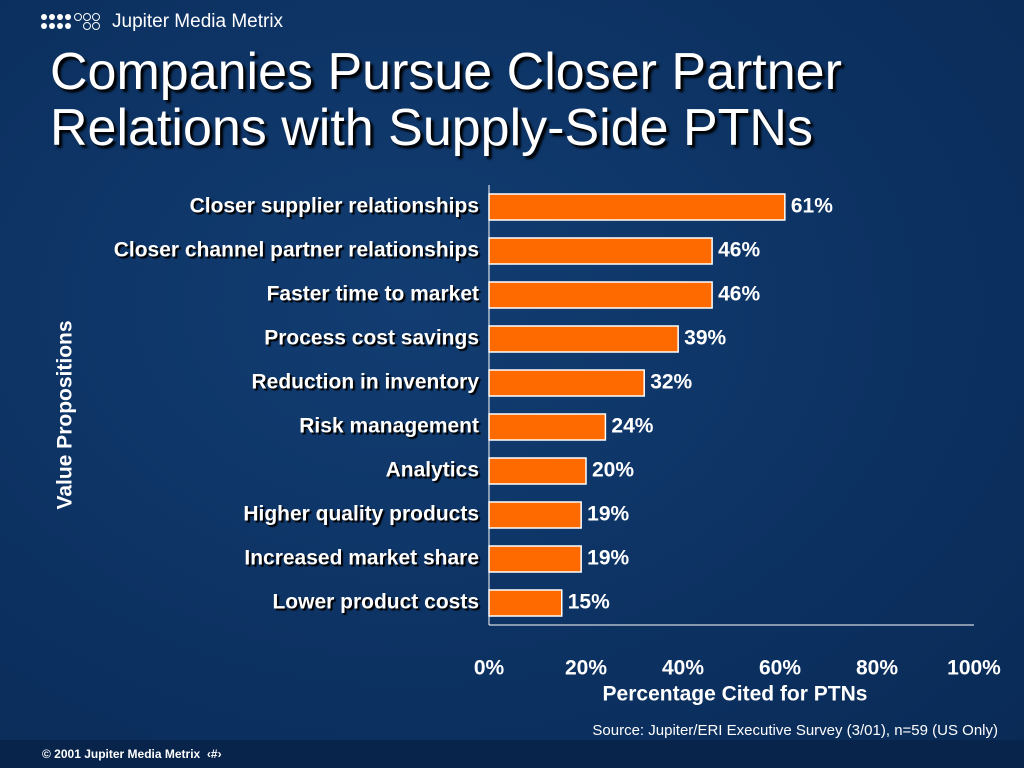 This screenshot has height=768, width=1024. What do you see at coordinates (586, 668) in the screenshot?
I see `x-tick-label: 20%` at bounding box center [586, 668].